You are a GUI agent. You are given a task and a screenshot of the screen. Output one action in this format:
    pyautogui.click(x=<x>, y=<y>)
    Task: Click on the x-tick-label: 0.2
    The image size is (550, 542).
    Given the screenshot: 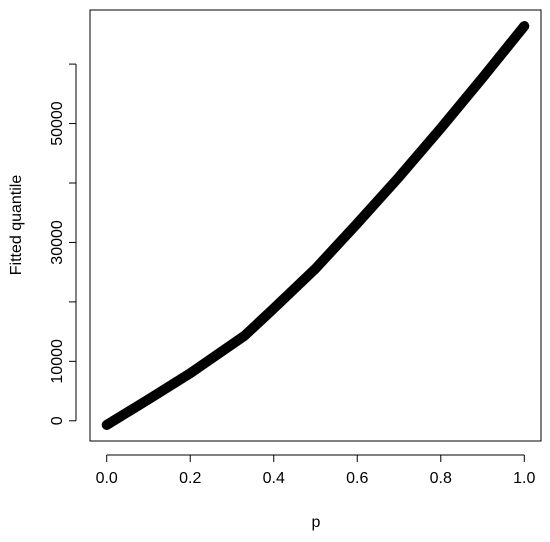 What is the action you would take?
    pyautogui.click(x=190, y=478)
    